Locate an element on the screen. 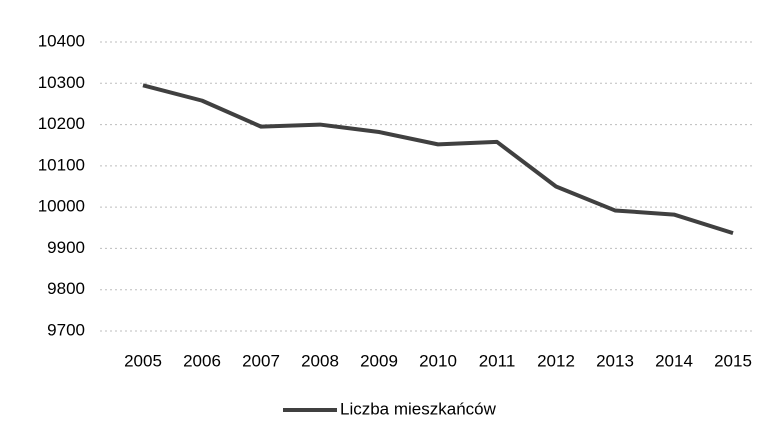 This screenshot has height=444, width=767. x-tick-label: 2013 is located at coordinates (615, 360).